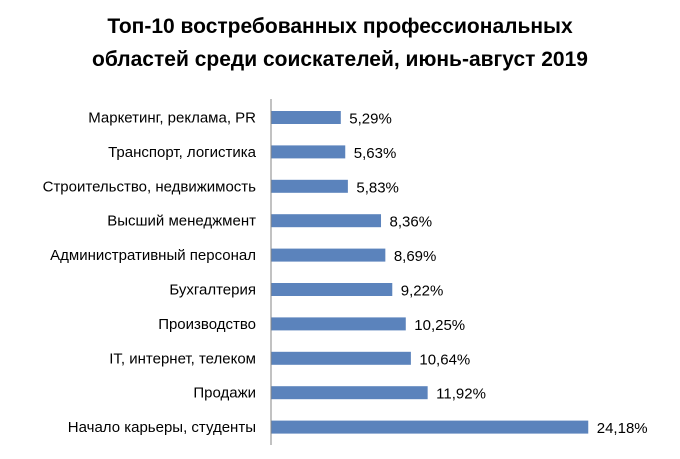 Image resolution: width=680 pixels, height=459 pixels. Describe the element at coordinates (375, 153) in the screenshot. I see `data-label: 5,63%` at that location.